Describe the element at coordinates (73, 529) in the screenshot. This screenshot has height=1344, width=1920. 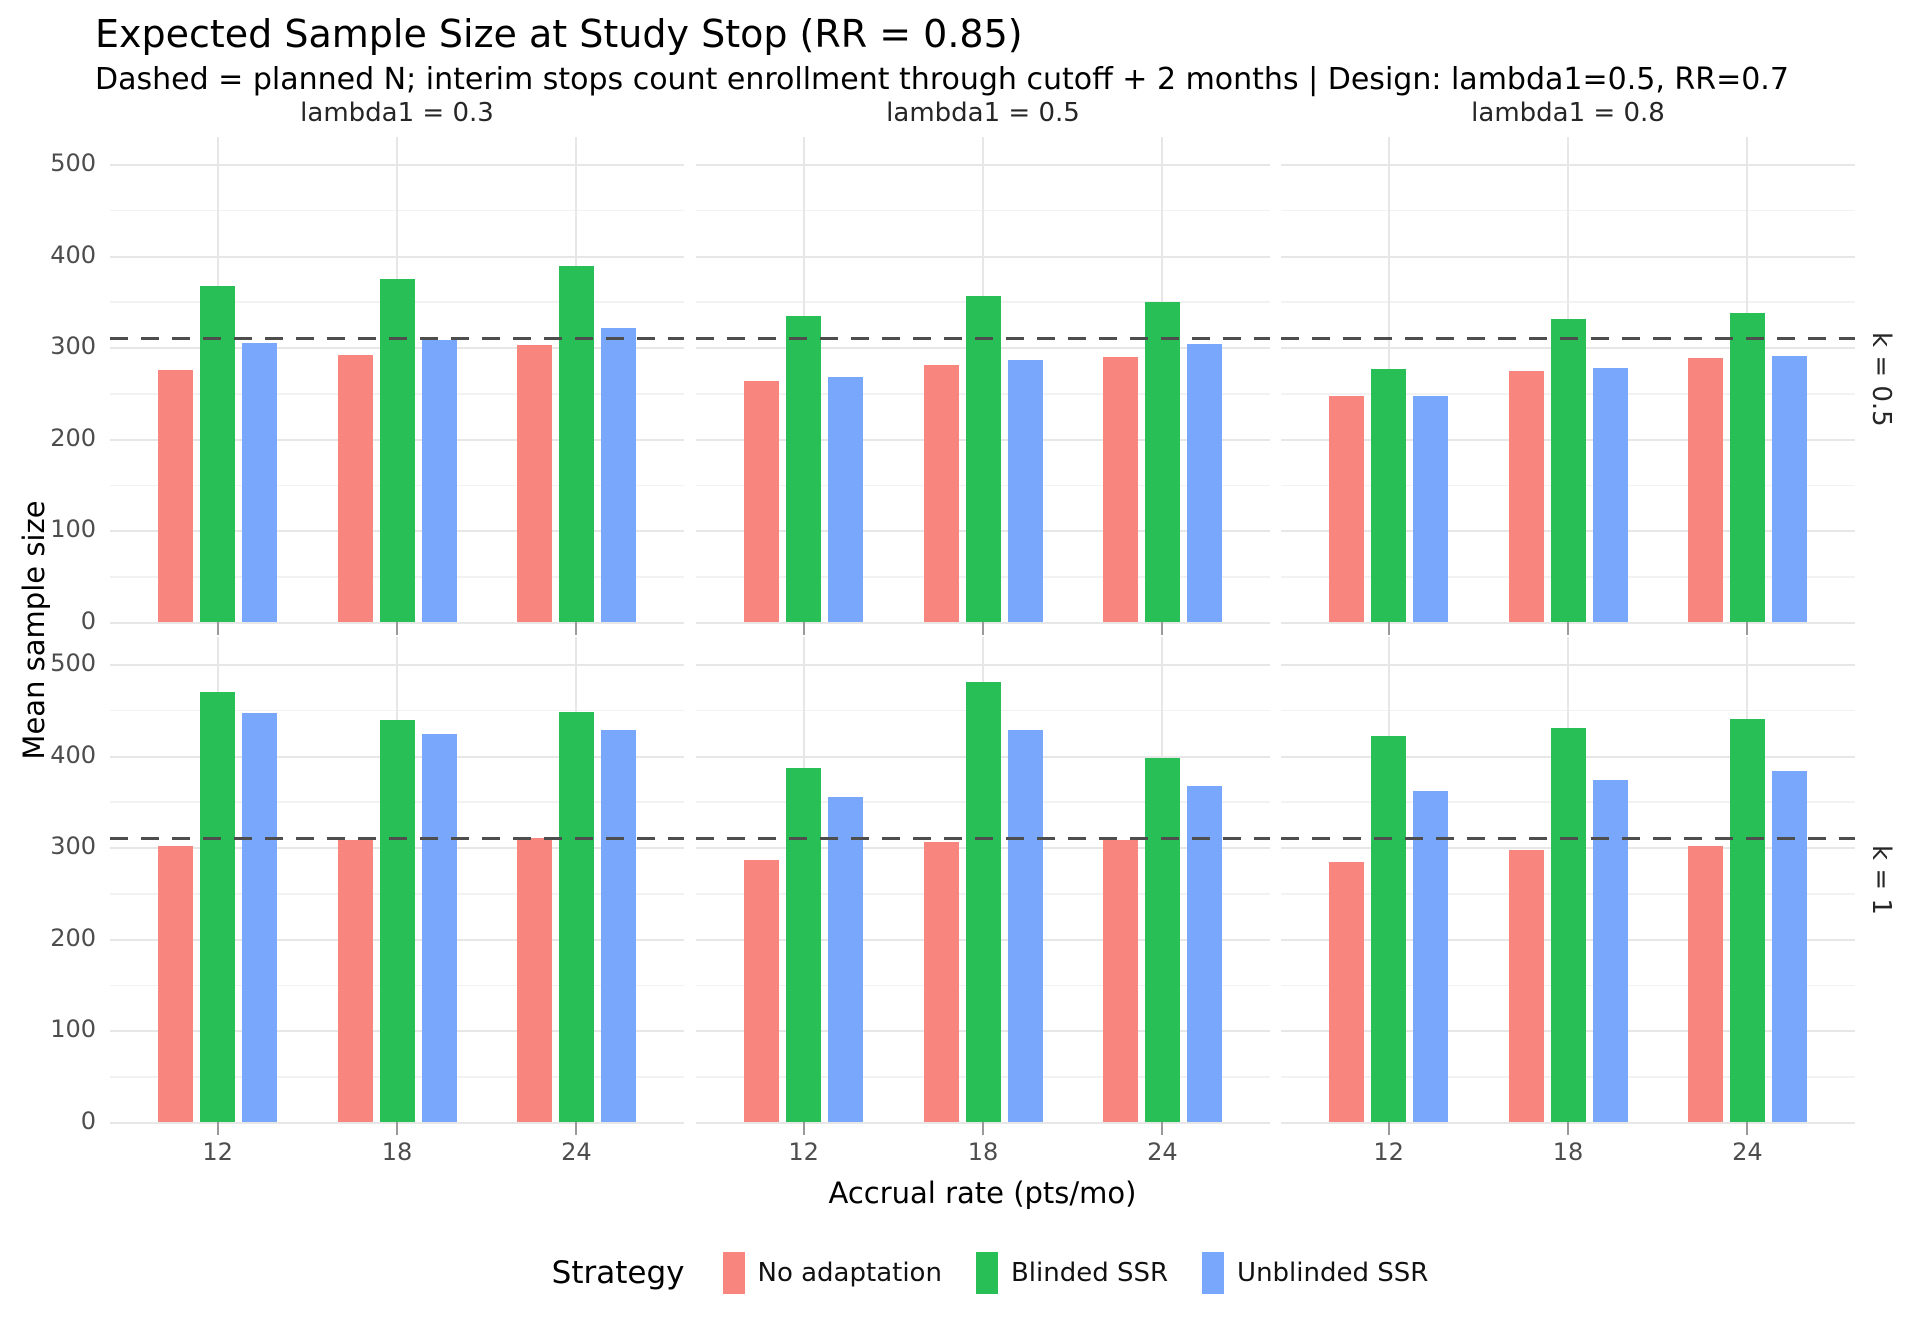
I see `y-tick-label: 100` at that location.